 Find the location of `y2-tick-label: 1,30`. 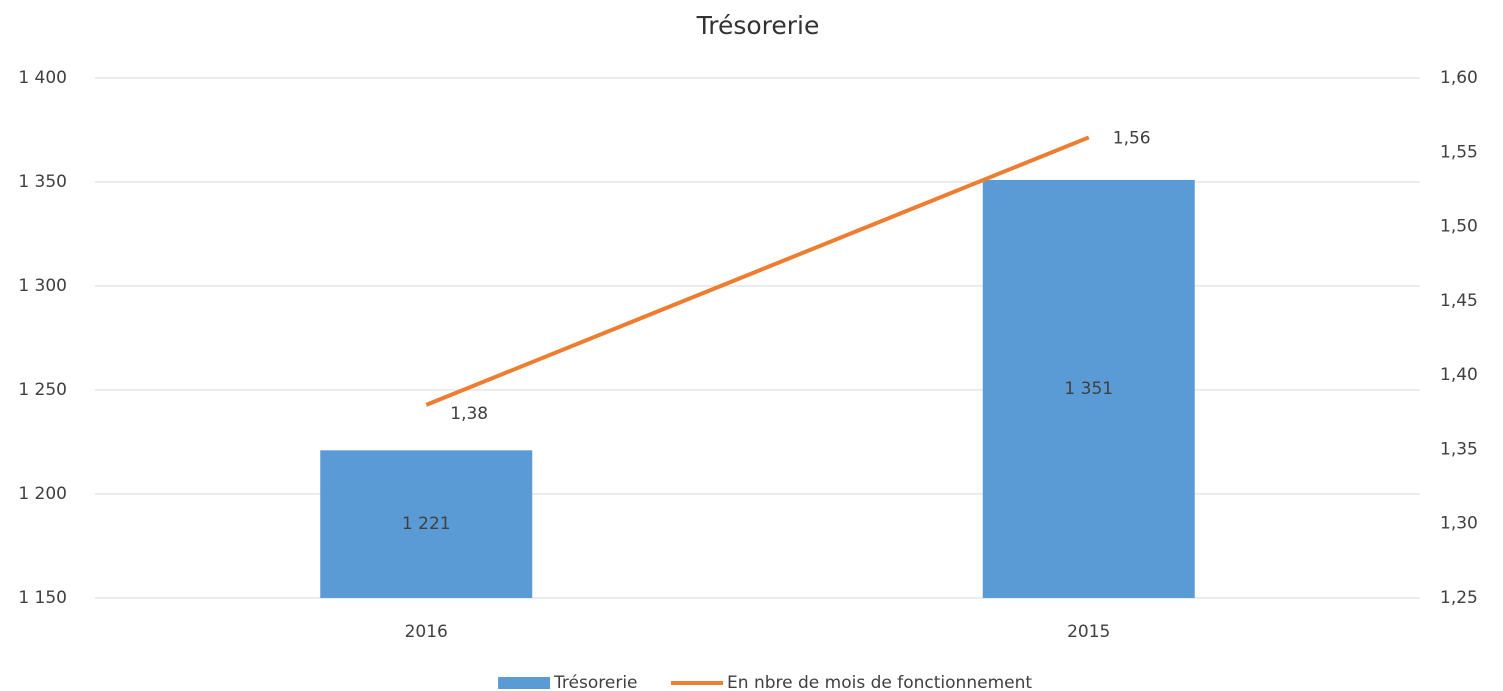

y2-tick-label: 1,30 is located at coordinates (1459, 524).